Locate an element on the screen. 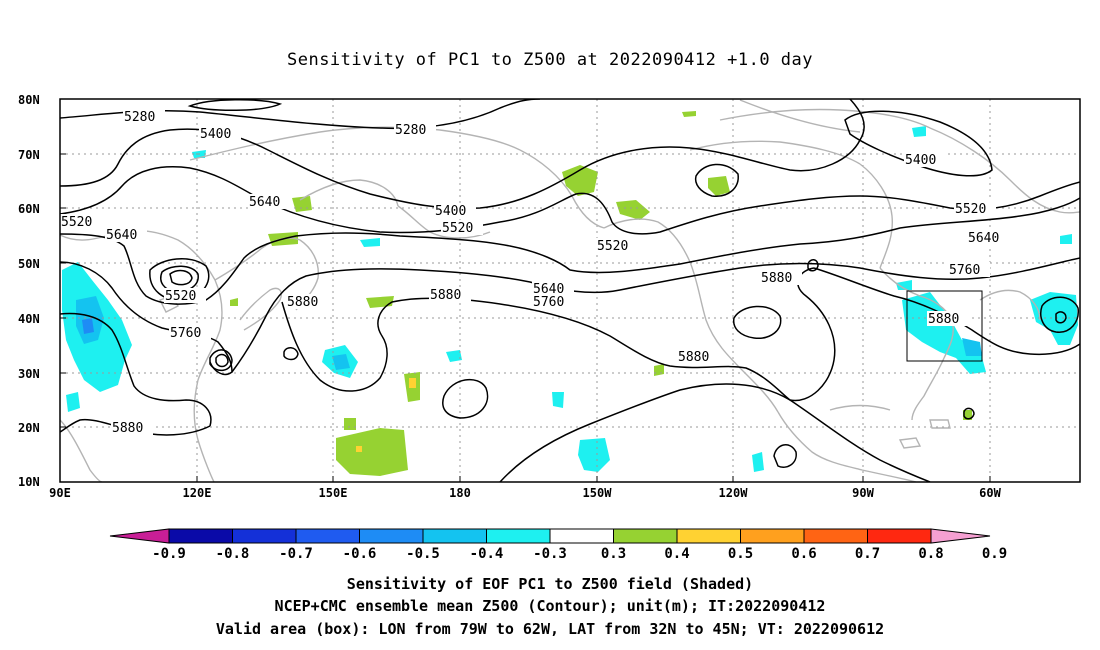 This screenshot has width=1100, height=650. neg-patch-canada is located at coordinates (904, 285).